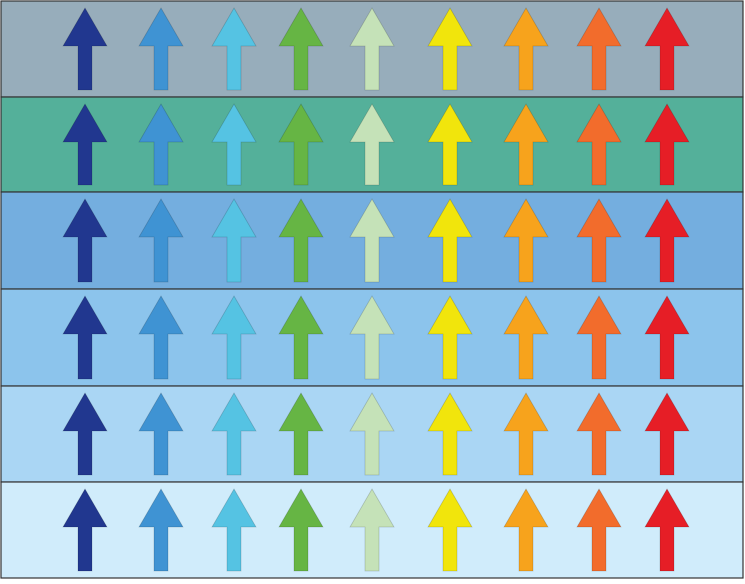 Image resolution: width=745 pixels, height=584 pixels. I want to click on arrow-up-icon-r4-c8, so click(599, 337).